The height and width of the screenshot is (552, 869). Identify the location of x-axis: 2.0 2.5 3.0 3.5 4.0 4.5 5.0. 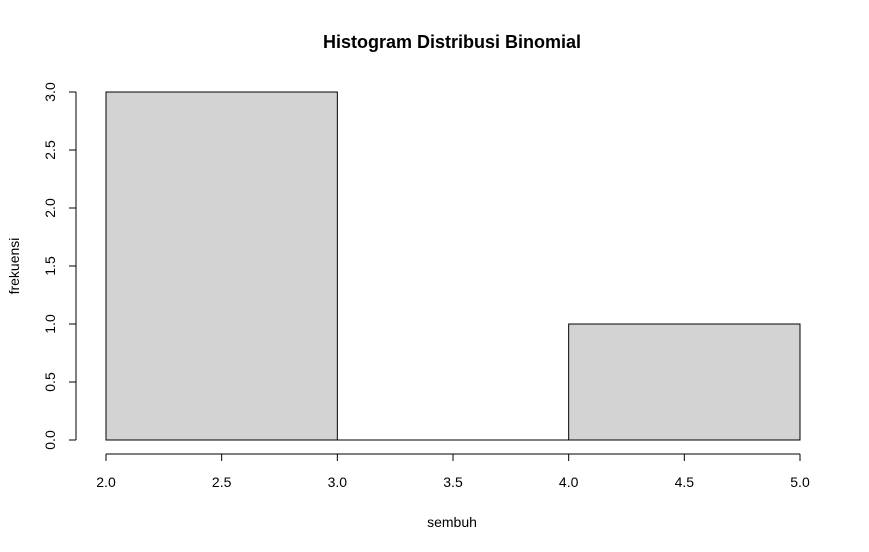
(453, 471).